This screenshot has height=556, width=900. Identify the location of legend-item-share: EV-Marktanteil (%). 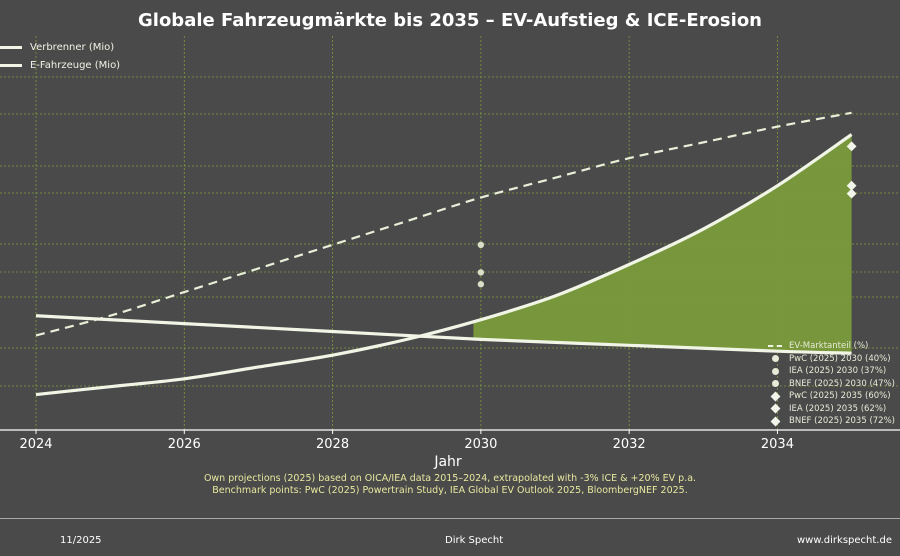
(831, 346).